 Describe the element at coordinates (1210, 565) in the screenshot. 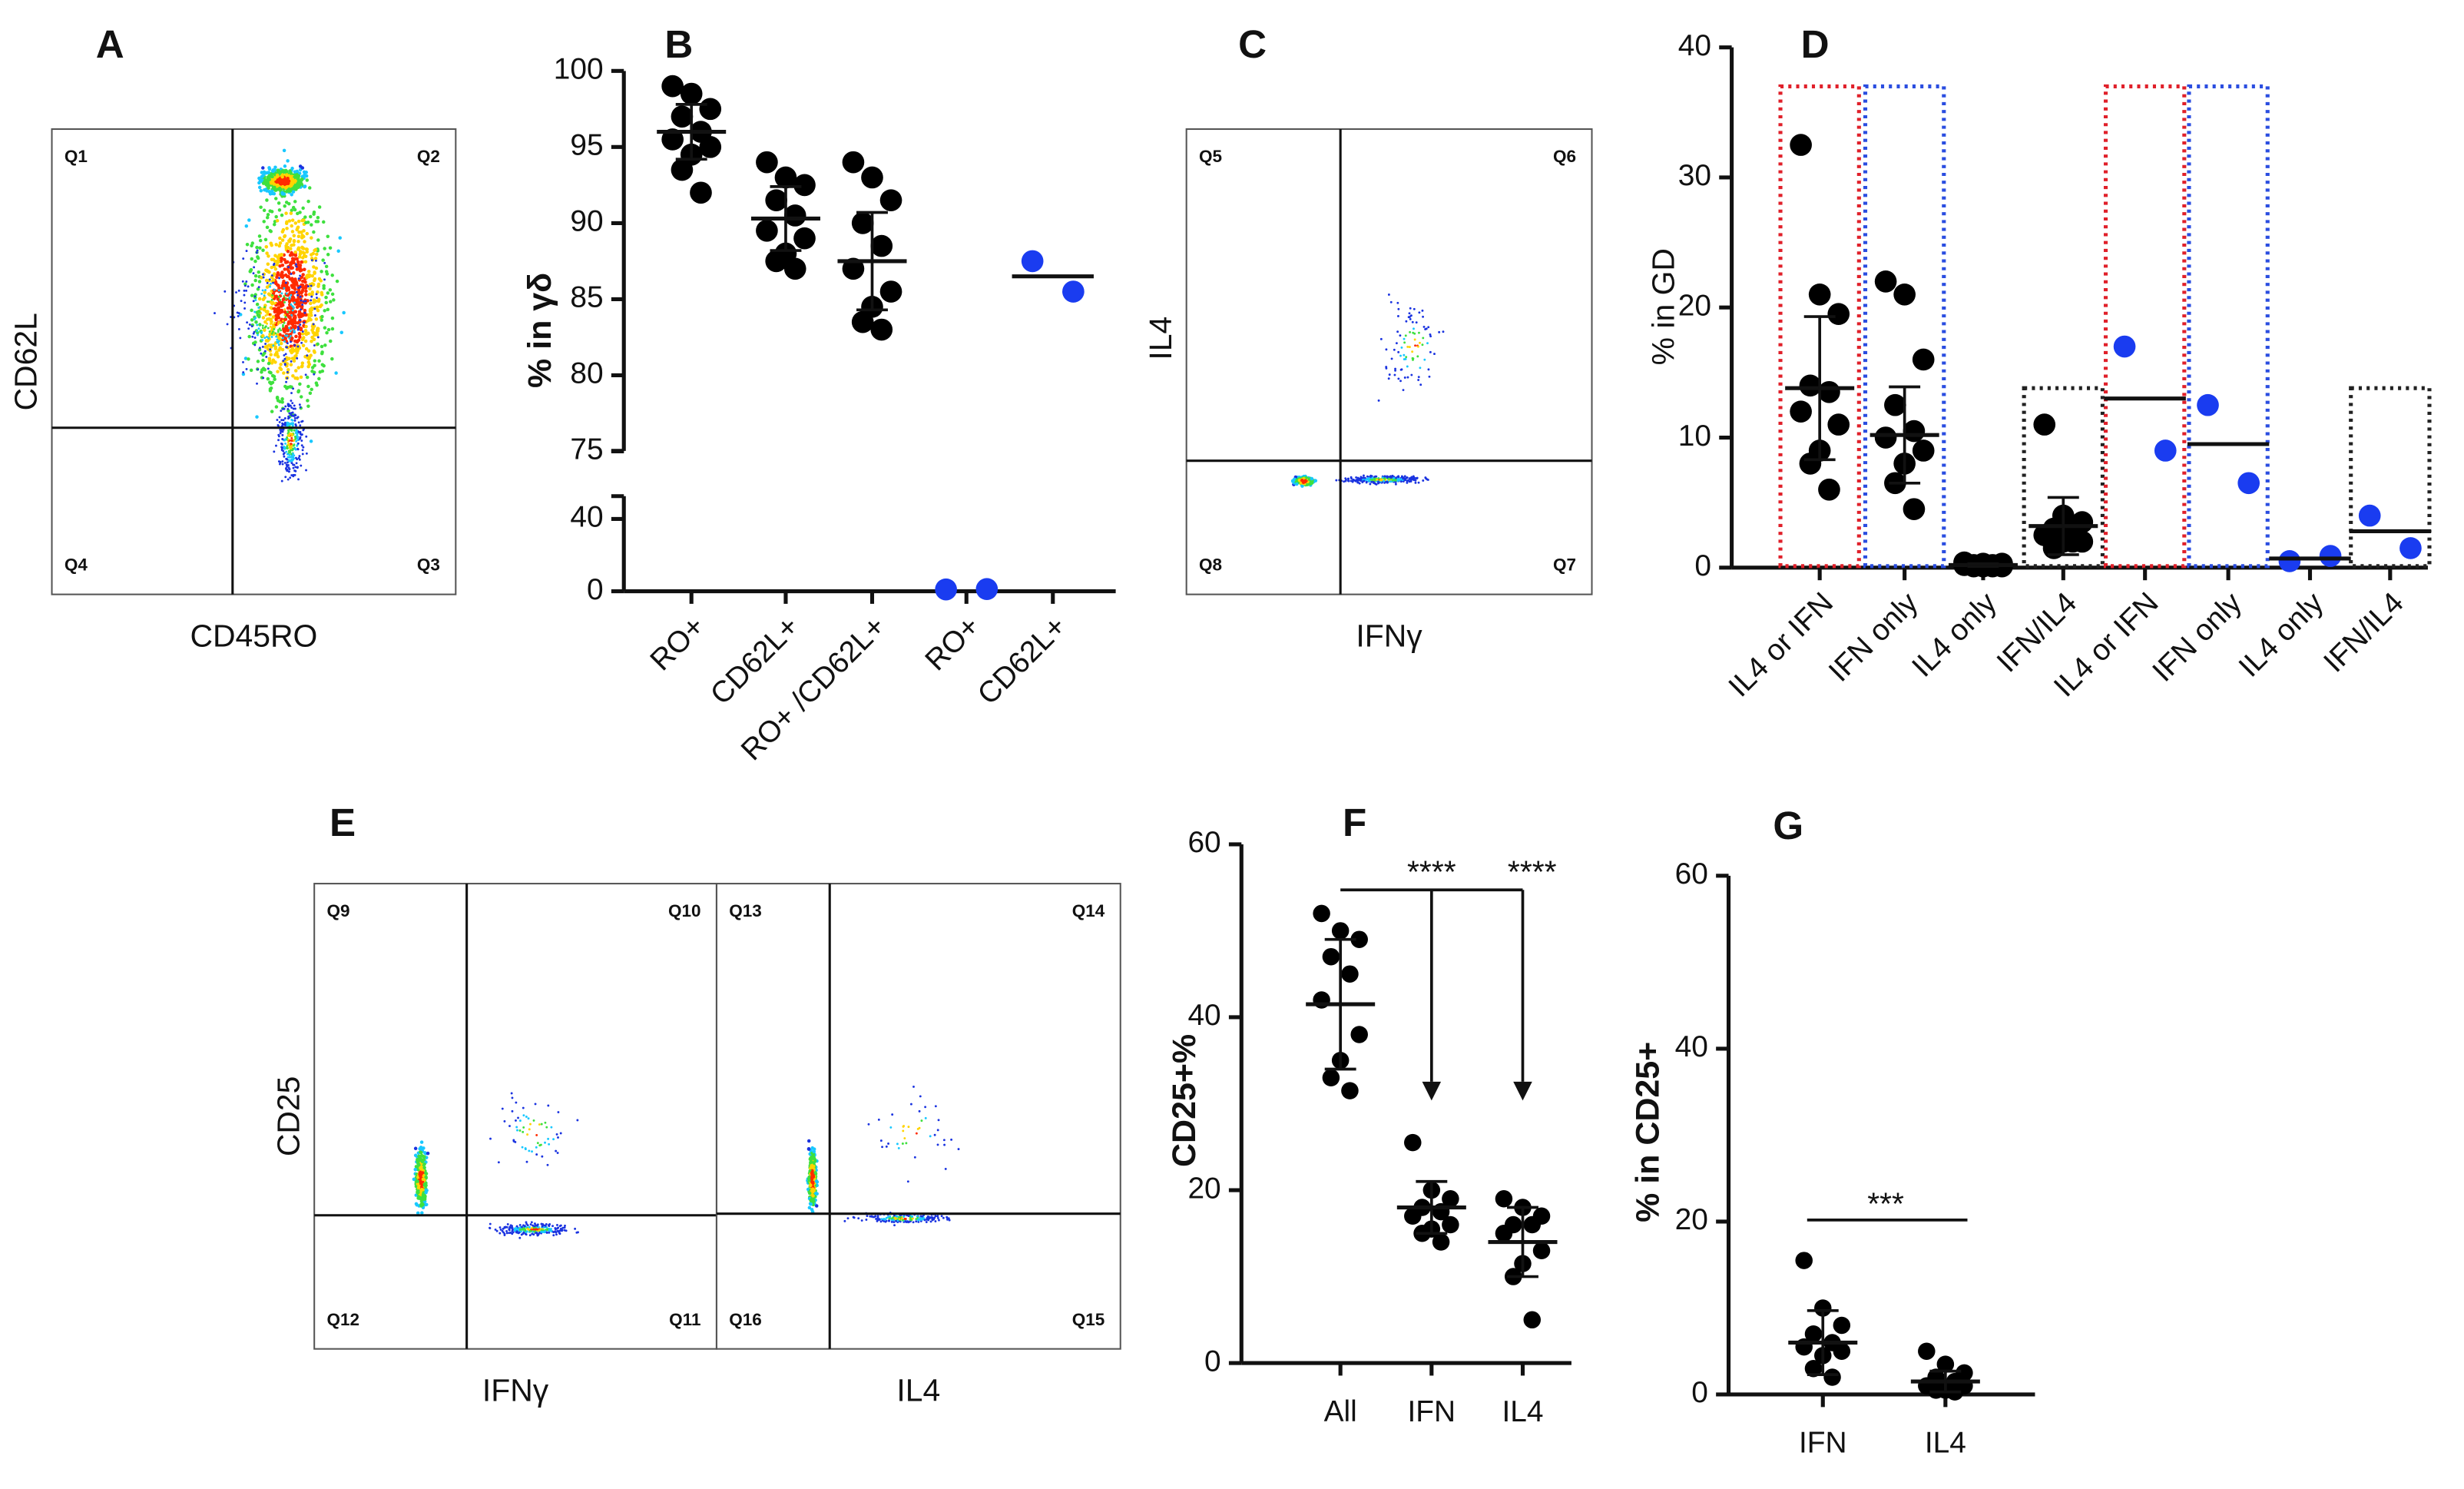

I see `quadrant-label: Q8` at that location.